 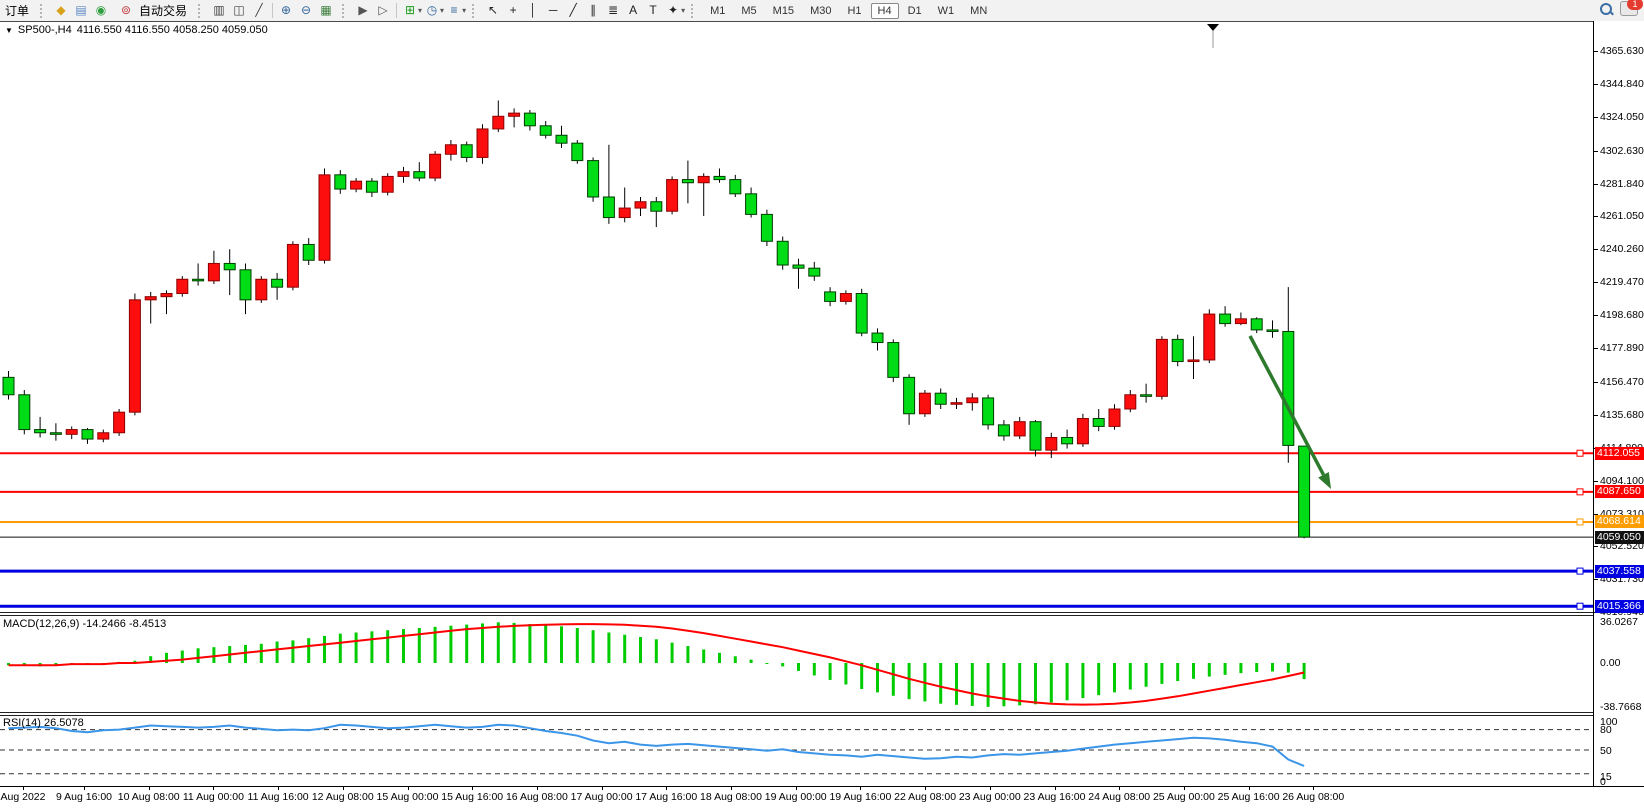 What do you see at coordinates (796, 664) in the screenshot?
I see `macd-pane` at bounding box center [796, 664].